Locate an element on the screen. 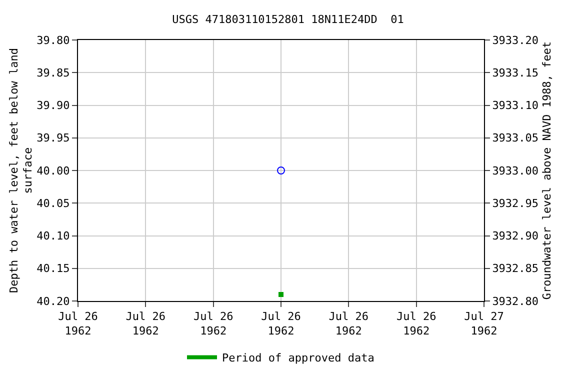 Image resolution: width=576 pixels, height=384 pixels. y-tick-label: 40.00 is located at coordinates (53, 171).